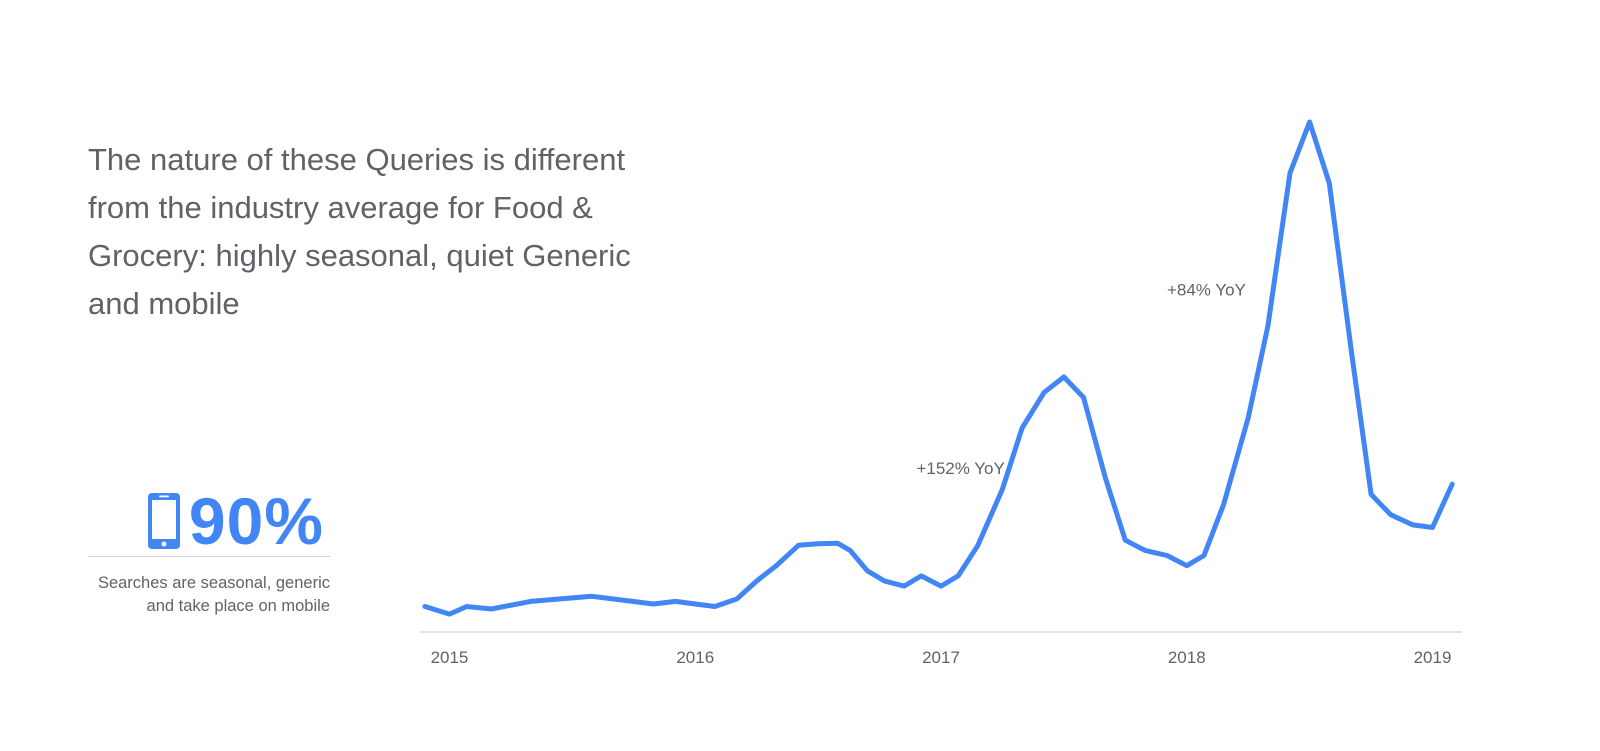  What do you see at coordinates (209, 556) in the screenshot?
I see `stat-divider` at bounding box center [209, 556].